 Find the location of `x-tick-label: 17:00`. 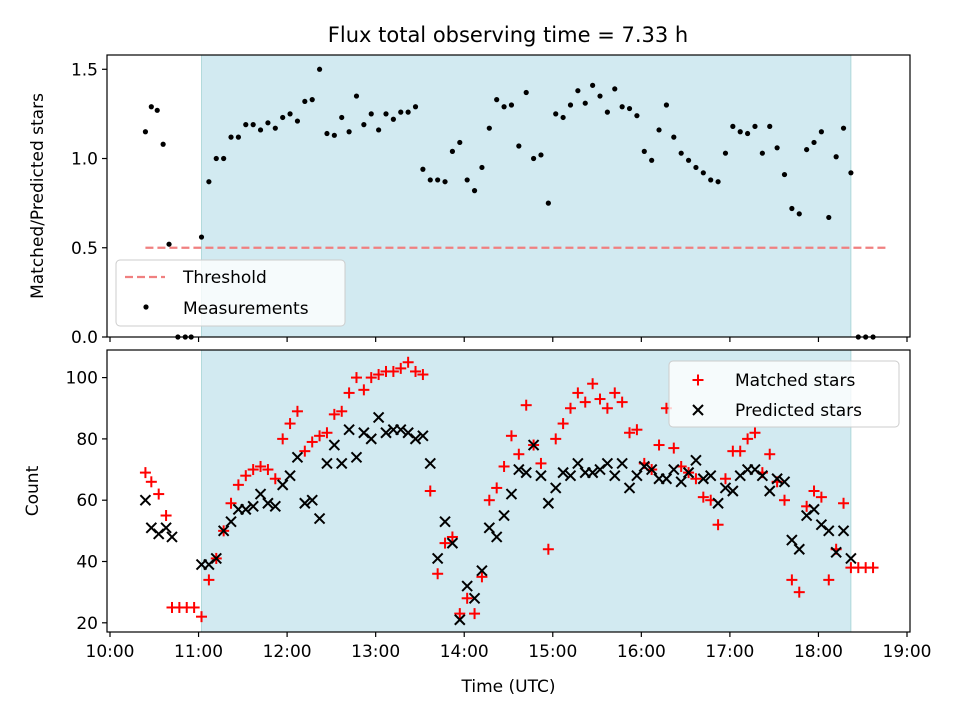

x-tick-label: 17:00 is located at coordinates (729, 652).